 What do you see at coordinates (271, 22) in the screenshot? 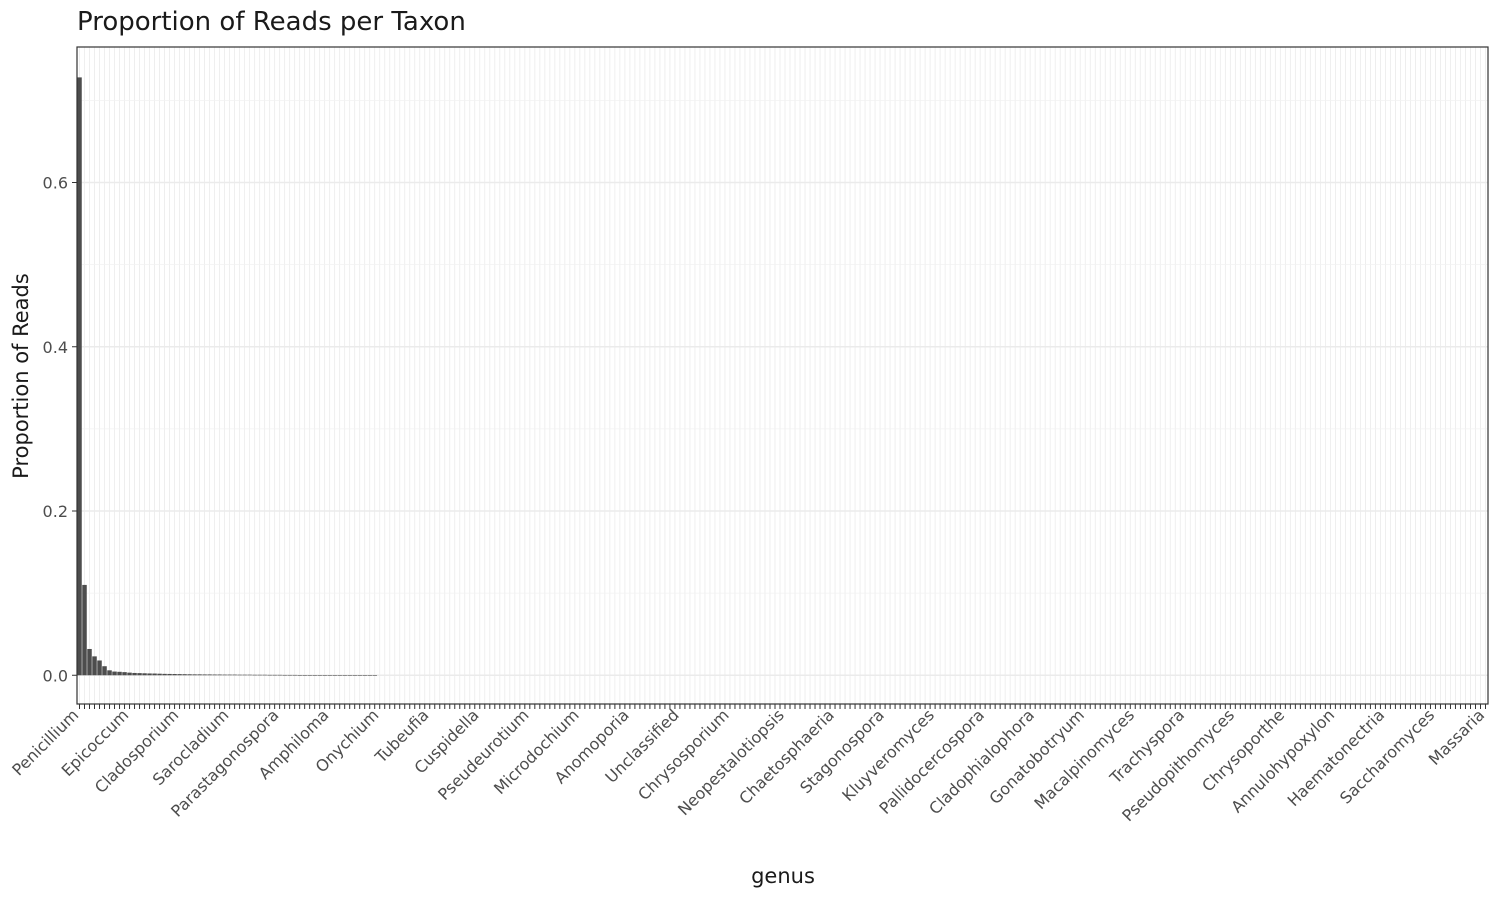
I see `chart-title: Proportion of Reads per Taxon` at bounding box center [271, 22].